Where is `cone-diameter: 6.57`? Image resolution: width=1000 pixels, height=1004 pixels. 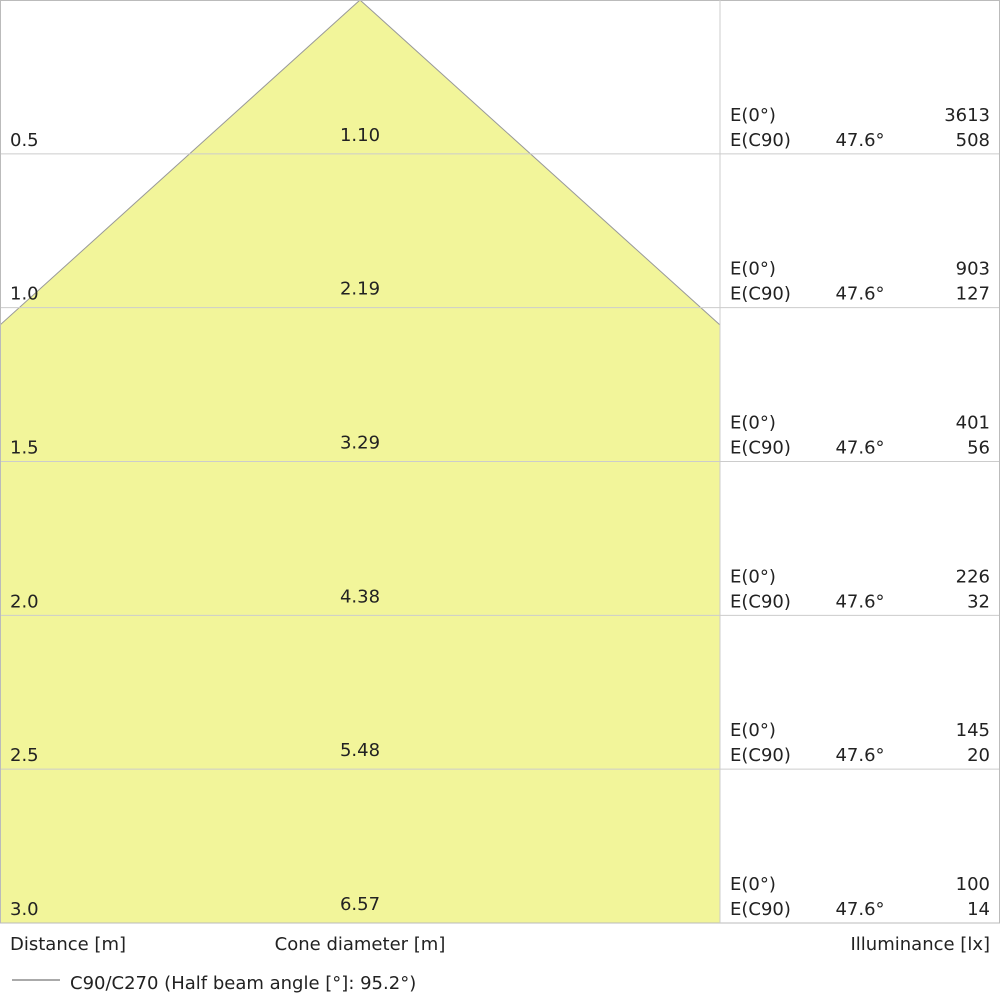
cone-diameter: 6.57 is located at coordinates (360, 904).